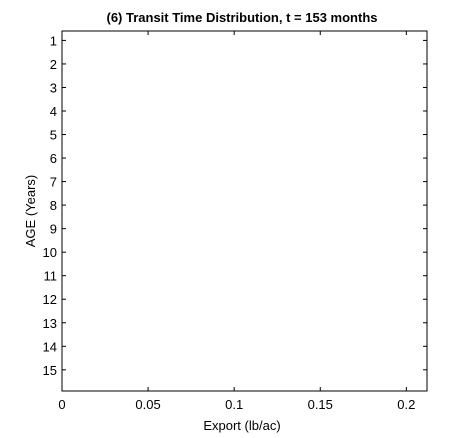  Describe the element at coordinates (320, 404) in the screenshot. I see `x-tick-label: 0.15` at that location.